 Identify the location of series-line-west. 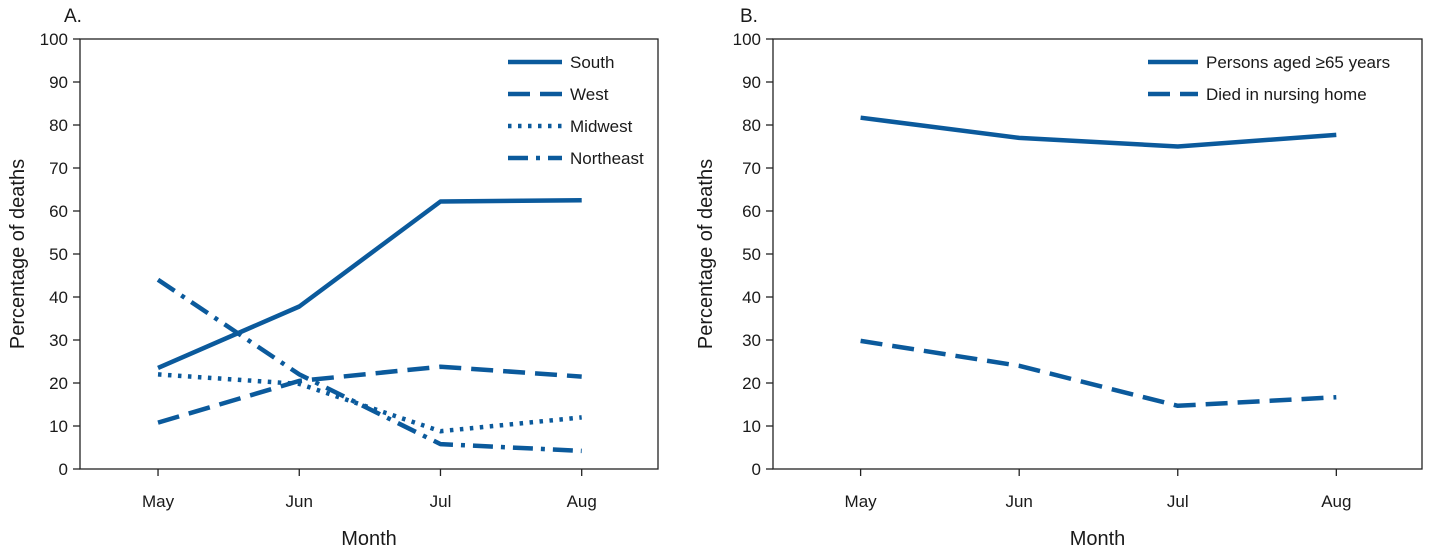
(369, 394).